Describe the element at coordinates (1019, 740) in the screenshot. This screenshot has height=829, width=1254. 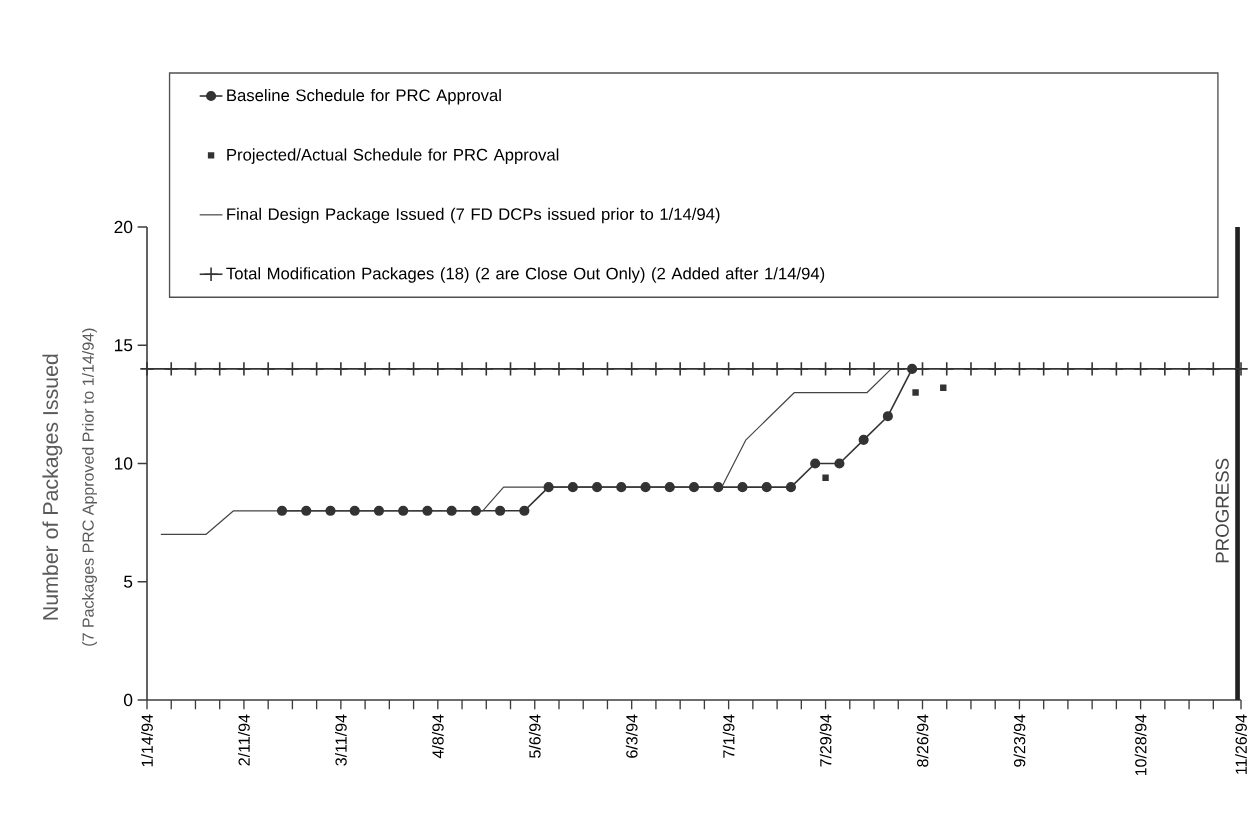
I see `x-tick-label: 9/23/94` at that location.